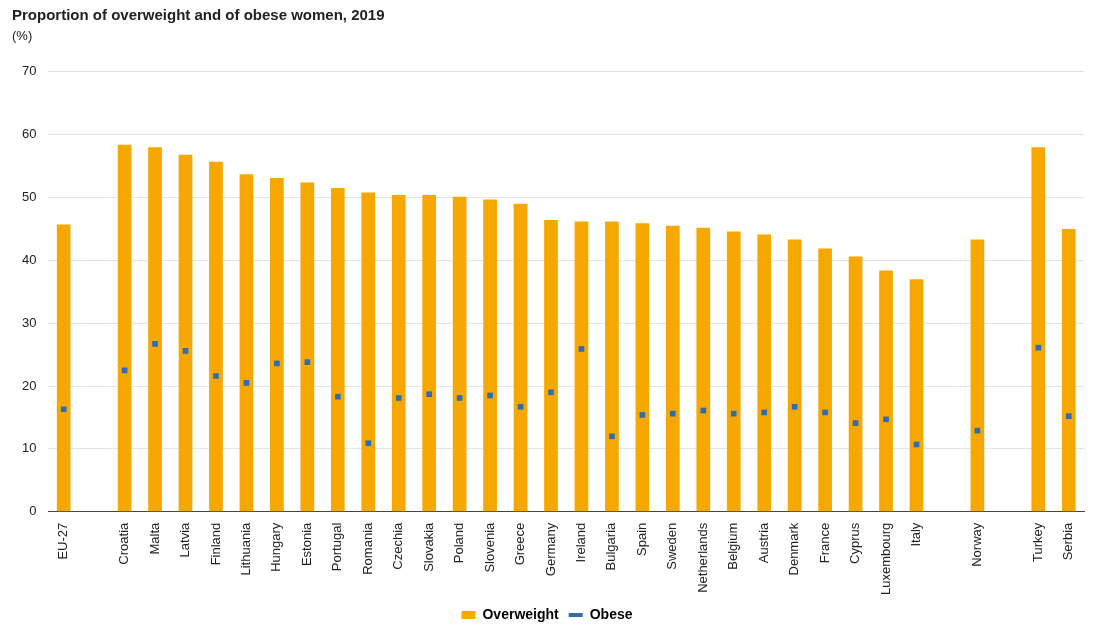  I want to click on x-tick-label: Latvia, so click(185, 539).